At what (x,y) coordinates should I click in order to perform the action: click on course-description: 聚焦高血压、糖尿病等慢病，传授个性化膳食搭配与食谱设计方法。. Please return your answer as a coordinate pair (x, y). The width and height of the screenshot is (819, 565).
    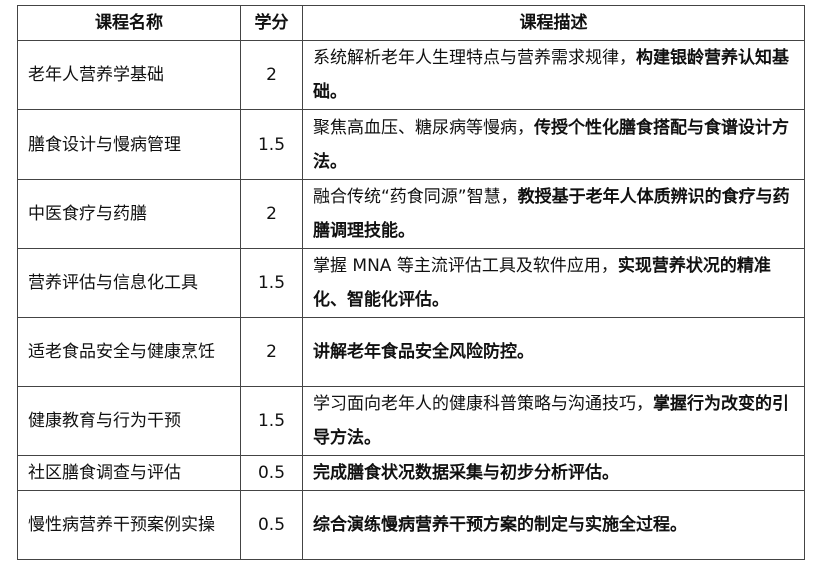
    Looking at the image, I should click on (553, 144).